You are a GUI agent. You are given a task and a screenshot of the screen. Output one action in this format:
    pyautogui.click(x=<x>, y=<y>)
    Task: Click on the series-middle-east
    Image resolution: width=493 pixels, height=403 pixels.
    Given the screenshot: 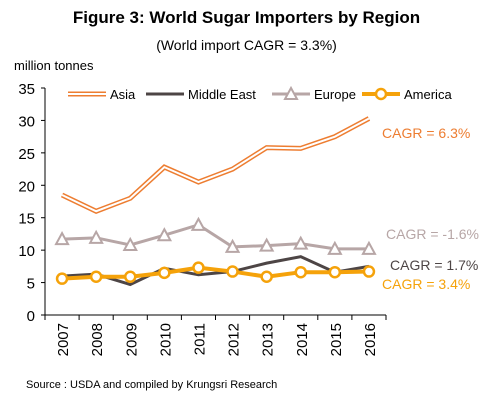 What is the action you would take?
    pyautogui.click(x=215, y=271)
    